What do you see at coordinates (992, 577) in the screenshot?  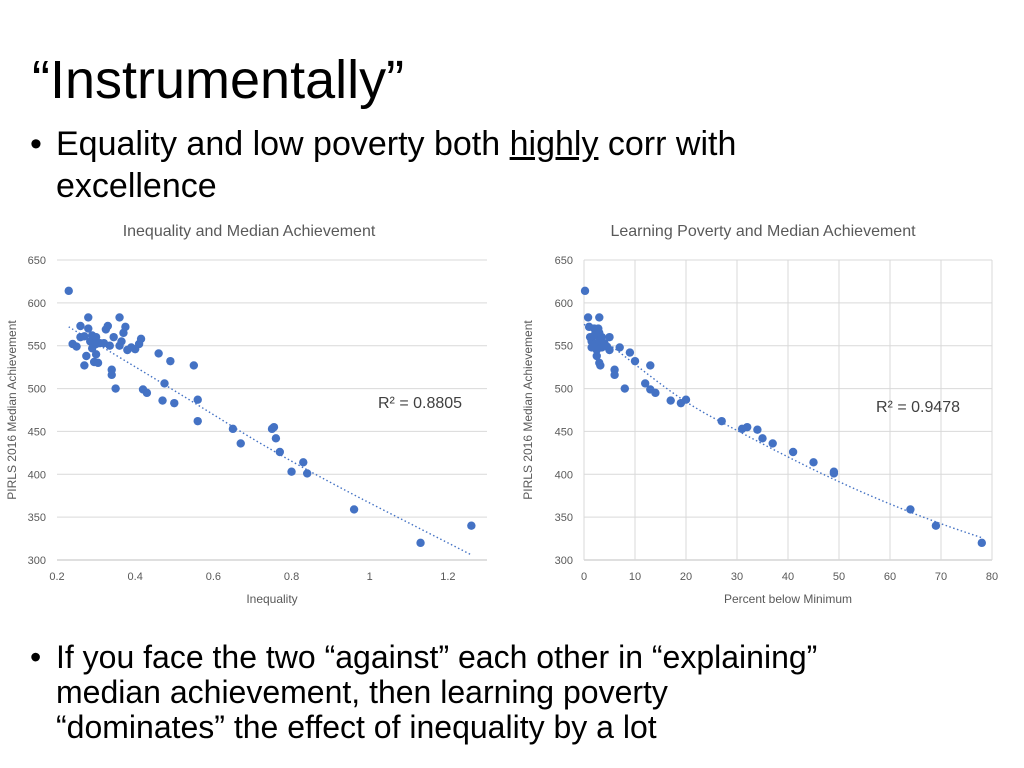 I see `x-tick-label: 80` at bounding box center [992, 577].